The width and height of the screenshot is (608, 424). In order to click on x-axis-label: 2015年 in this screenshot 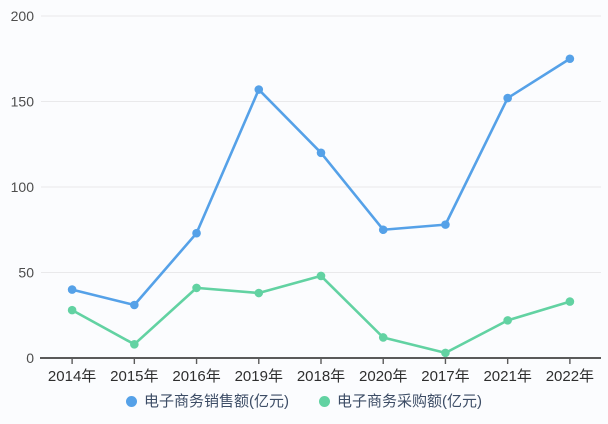, I will do `click(134, 376)`.